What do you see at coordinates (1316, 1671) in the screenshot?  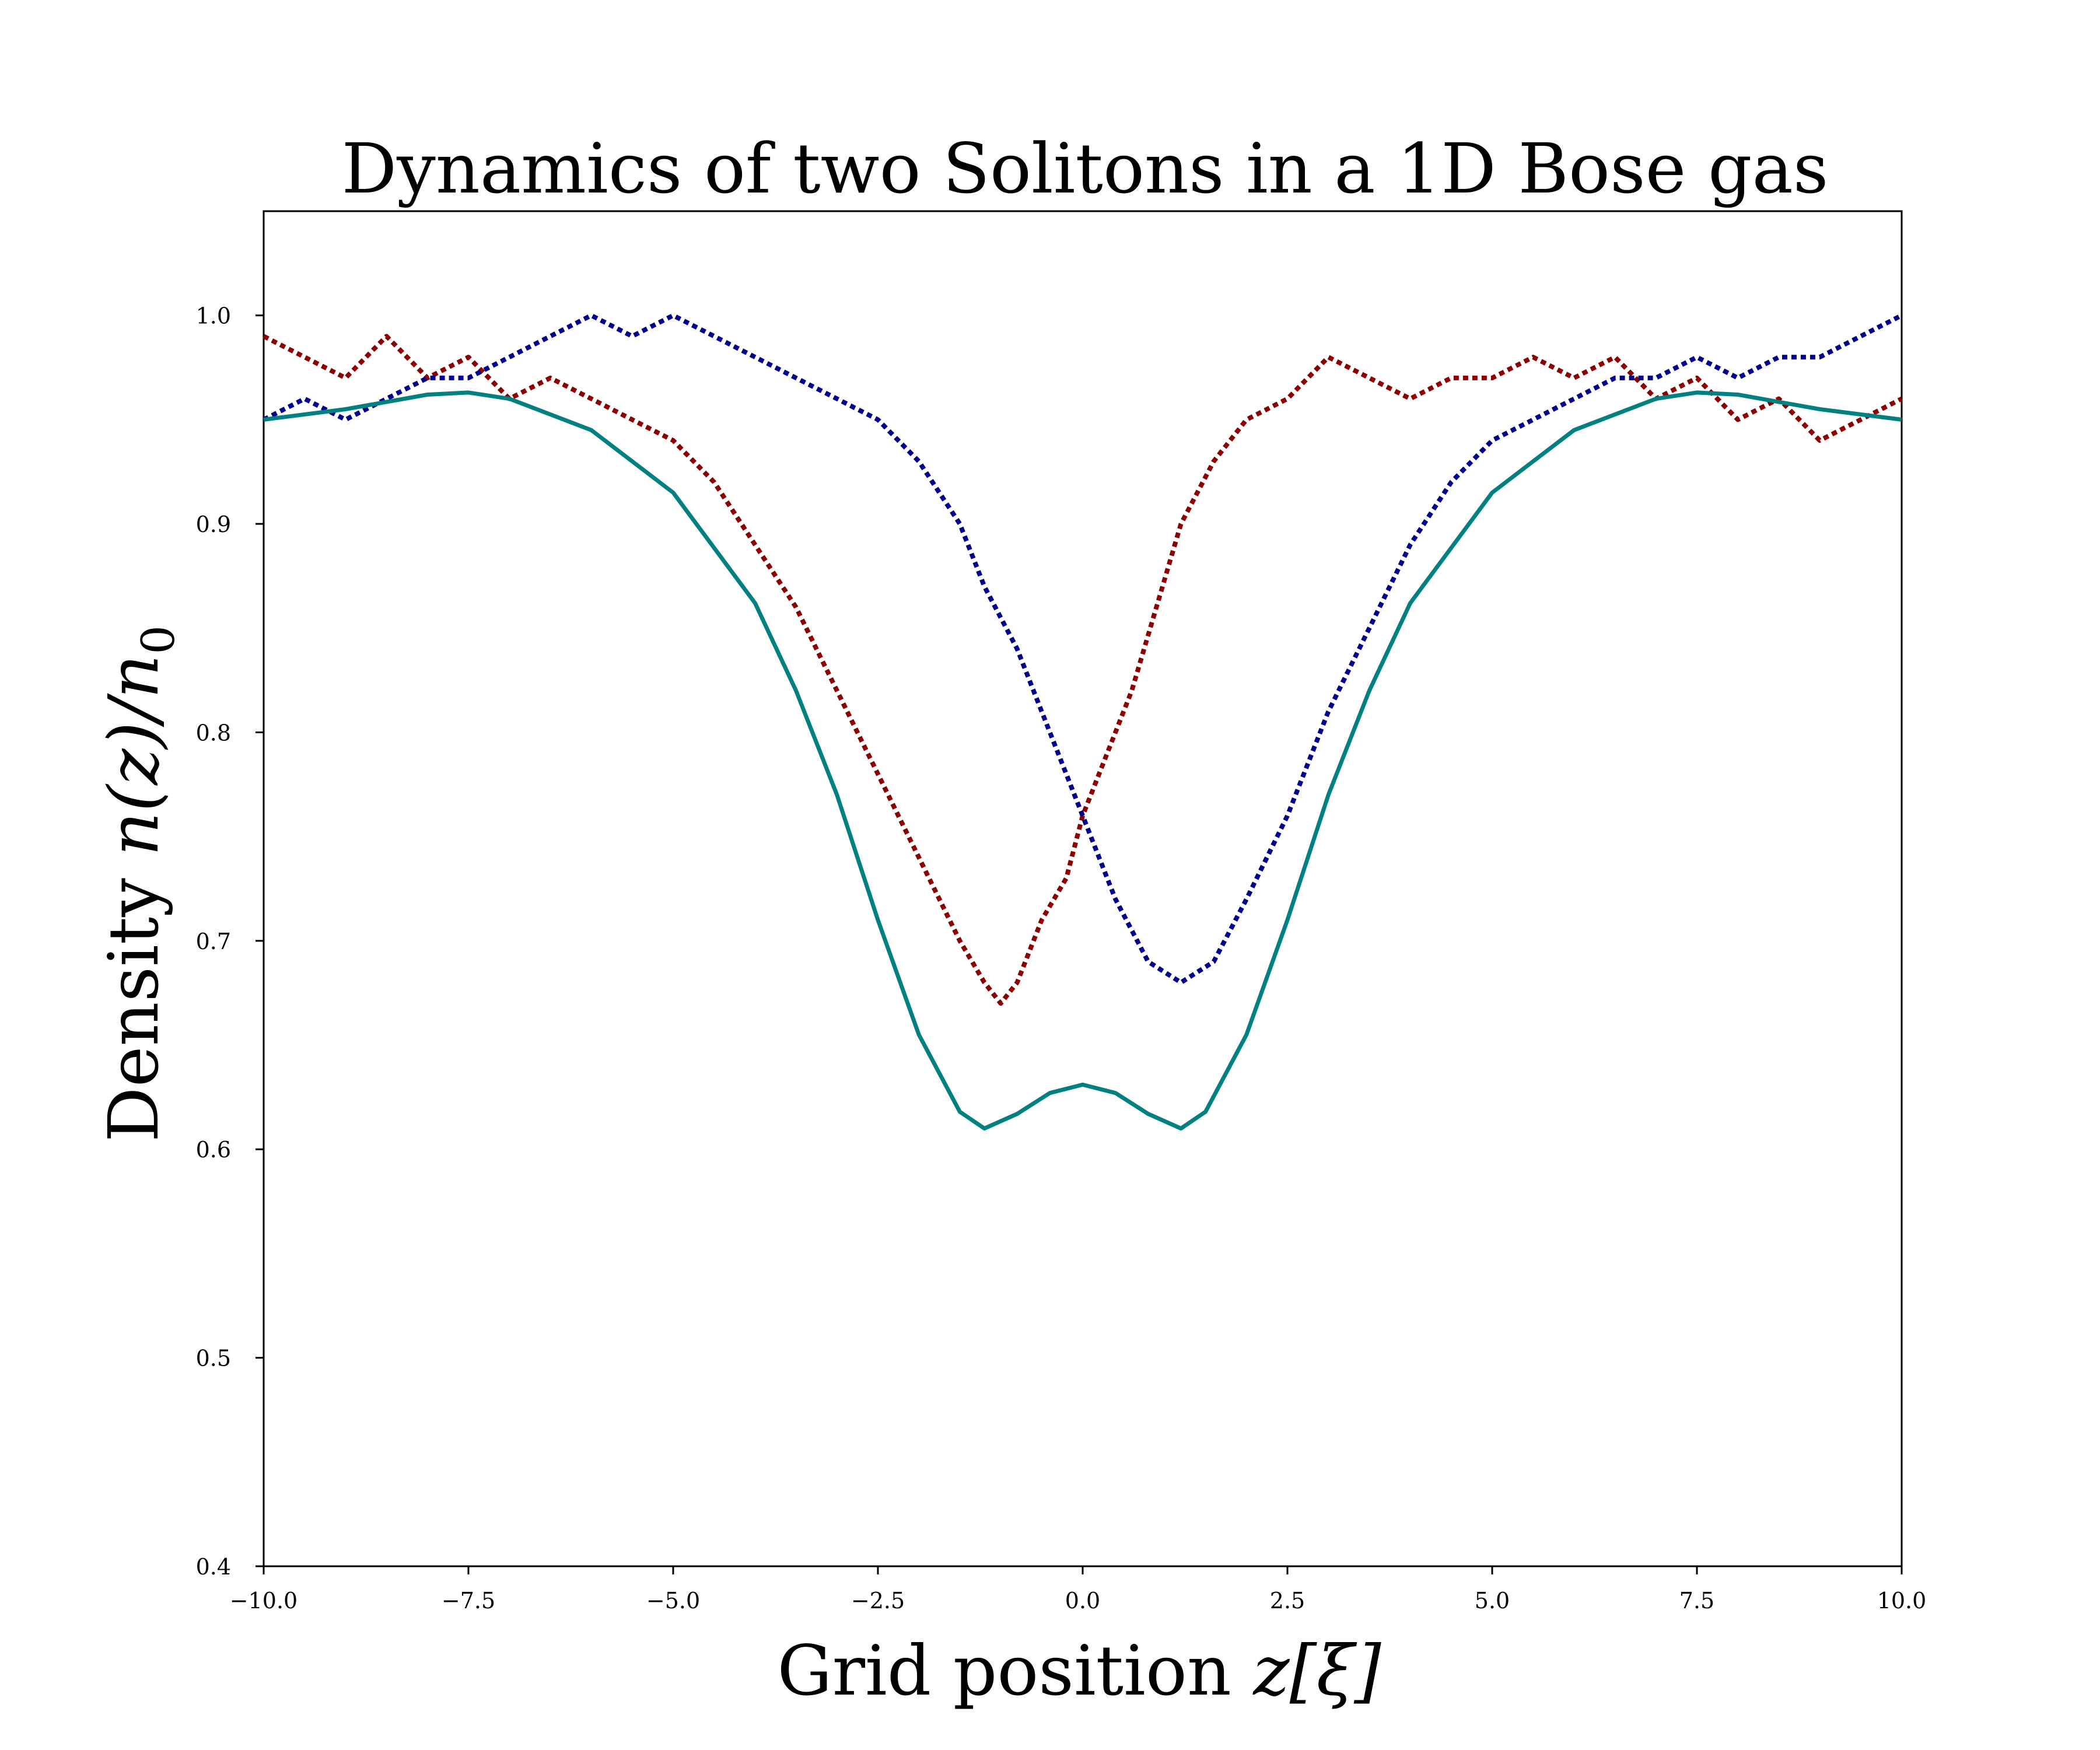 I see `x-axis-label-math: z[ξ]` at bounding box center [1316, 1671].